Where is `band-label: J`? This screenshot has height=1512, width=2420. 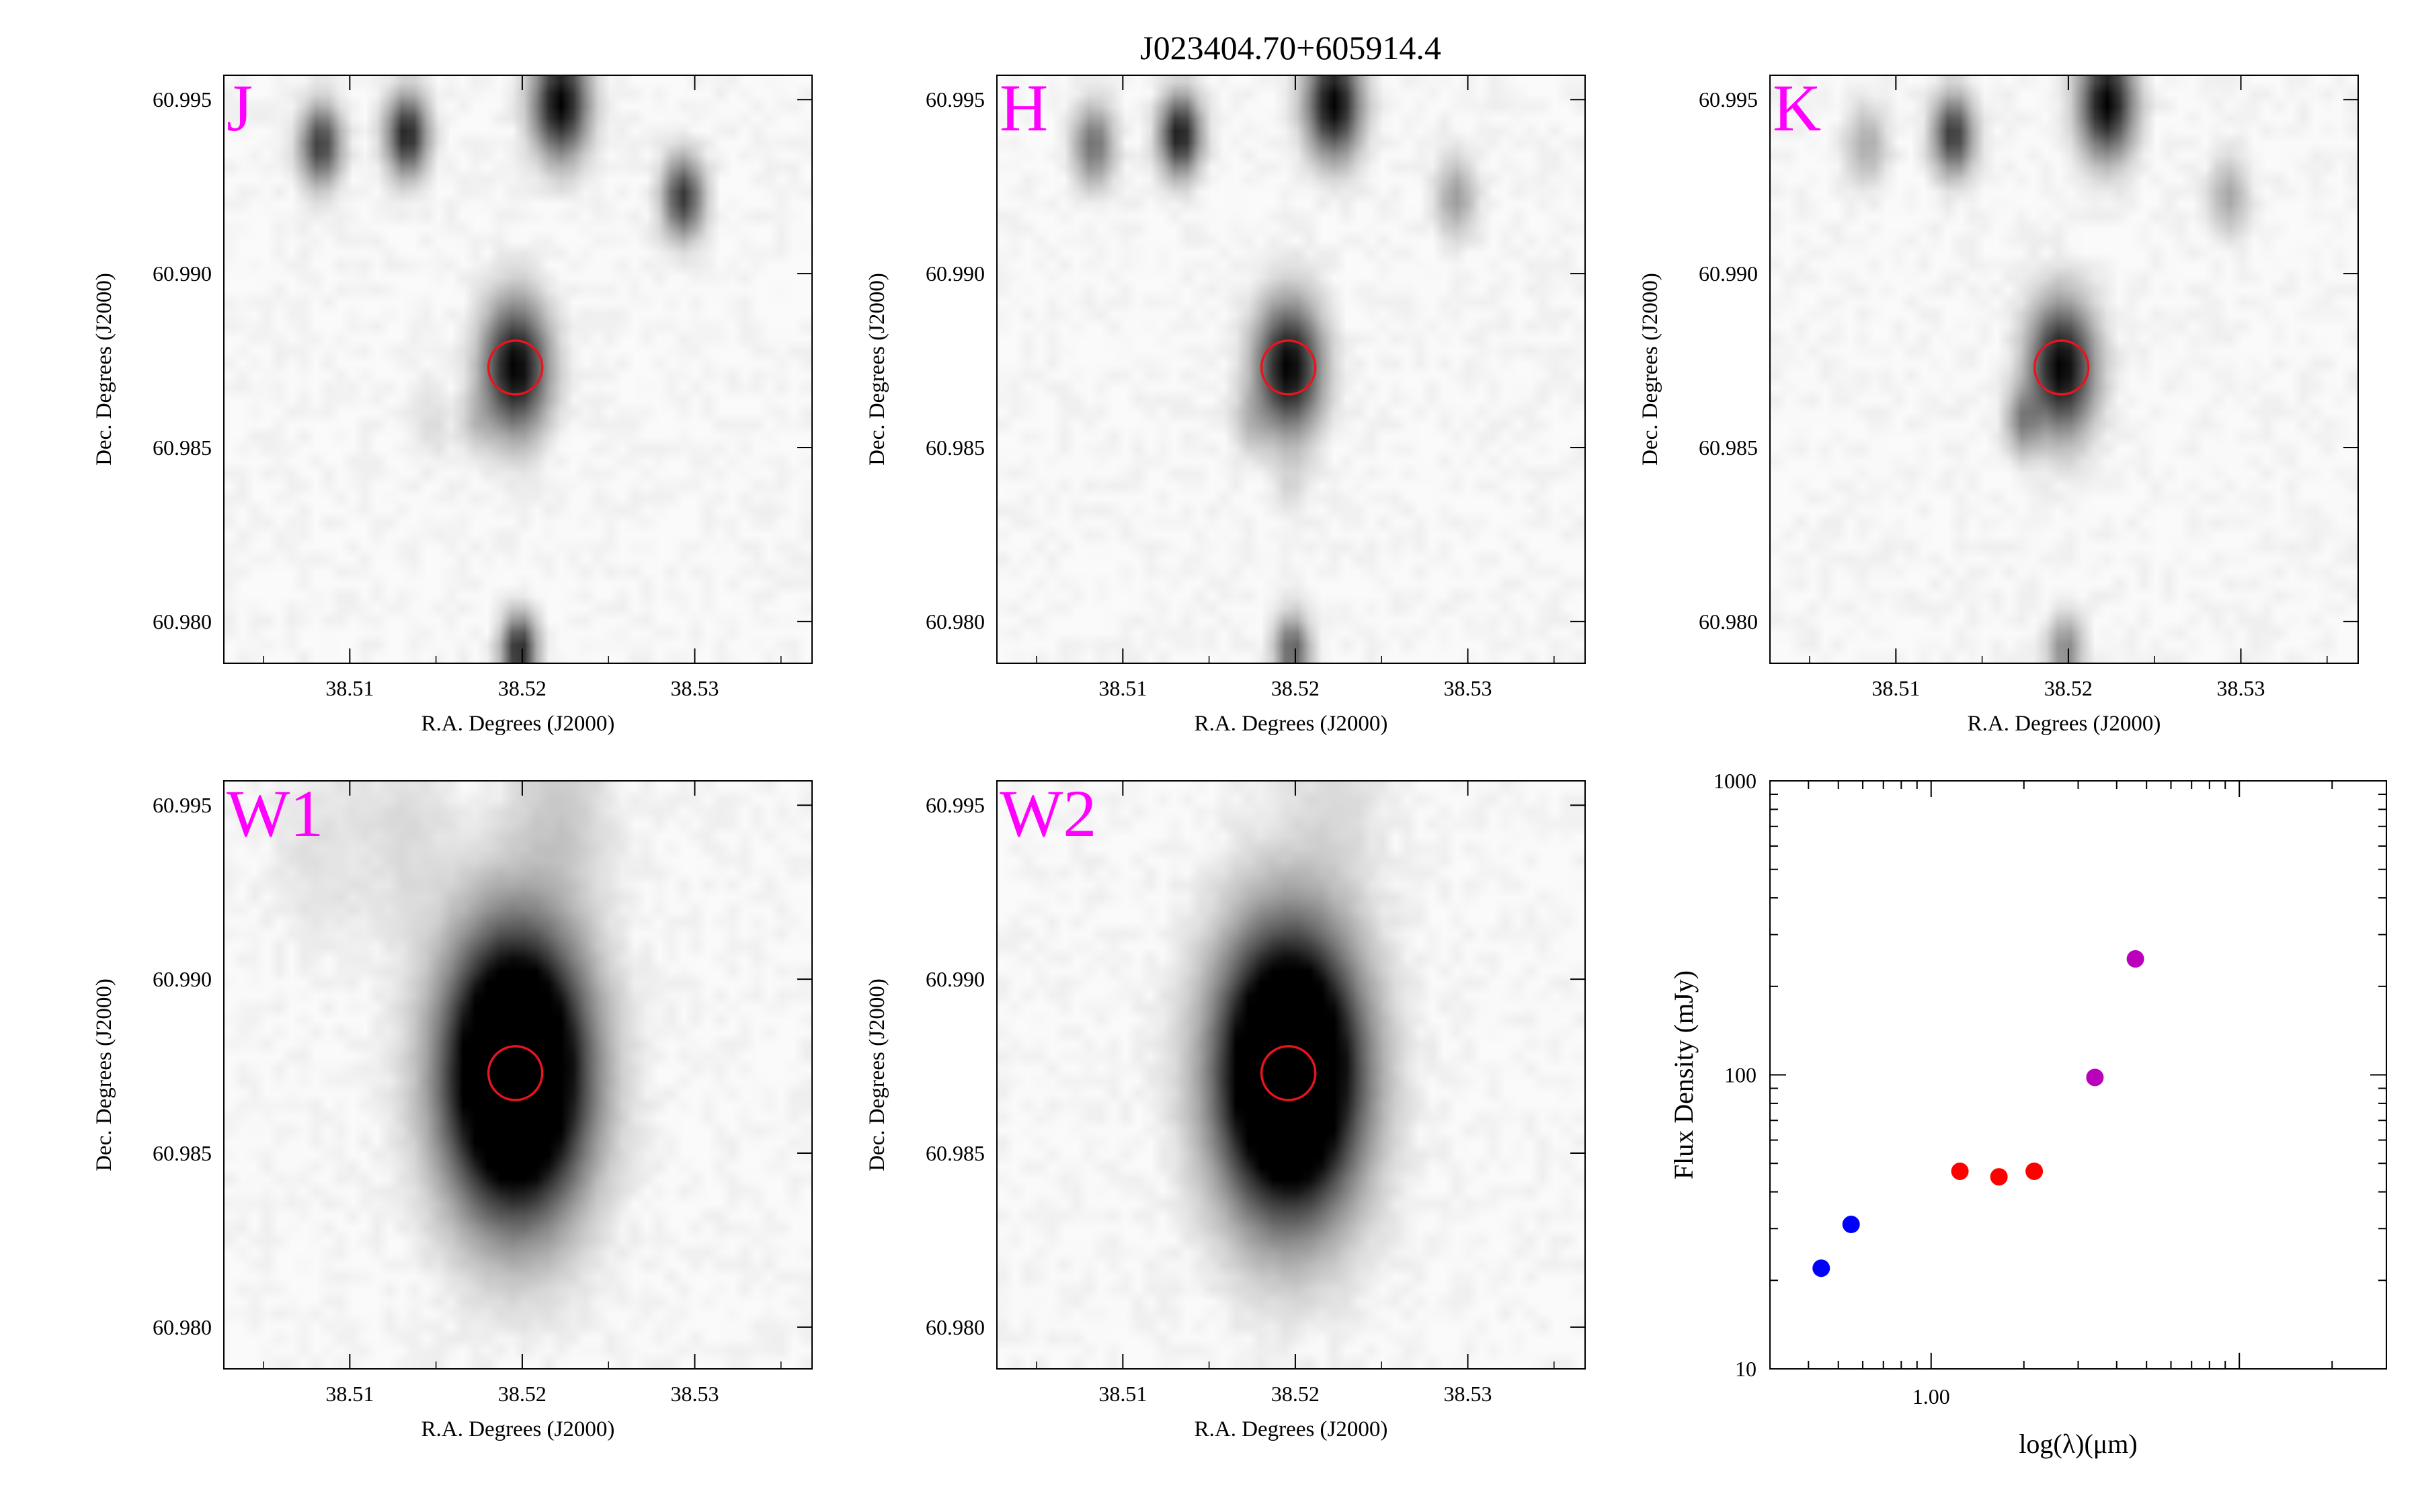
band-label: J is located at coordinates (240, 108).